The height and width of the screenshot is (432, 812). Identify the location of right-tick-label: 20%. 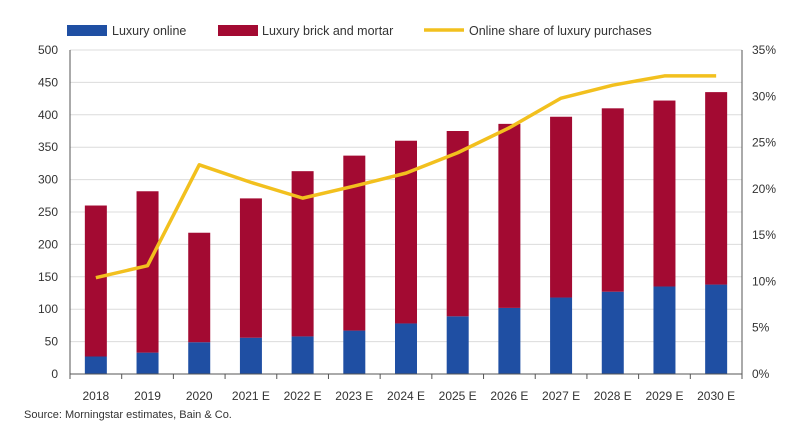
(764, 189).